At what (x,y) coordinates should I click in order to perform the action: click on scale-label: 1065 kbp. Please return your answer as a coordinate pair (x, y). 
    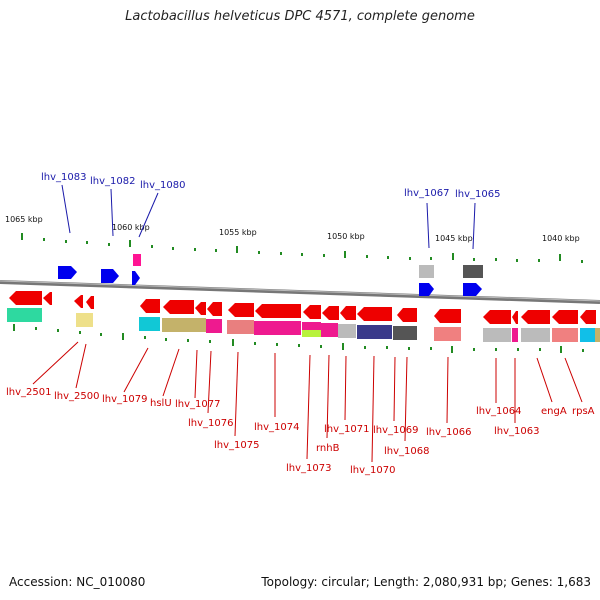
    Looking at the image, I should click on (24, 219).